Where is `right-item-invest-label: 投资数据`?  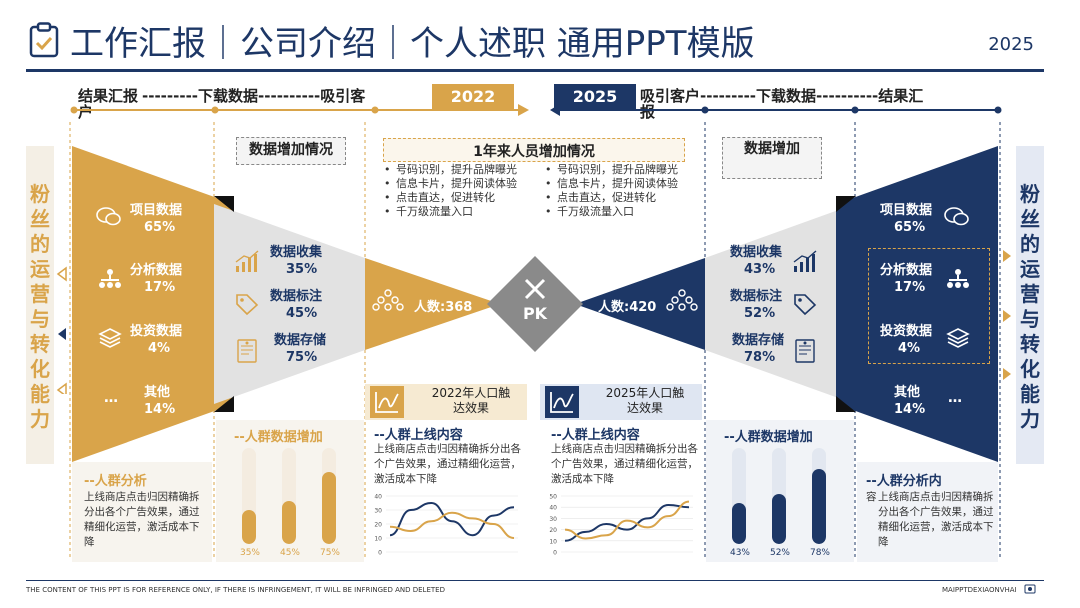
right-item-invest-label: 投资数据 is located at coordinates (906, 331).